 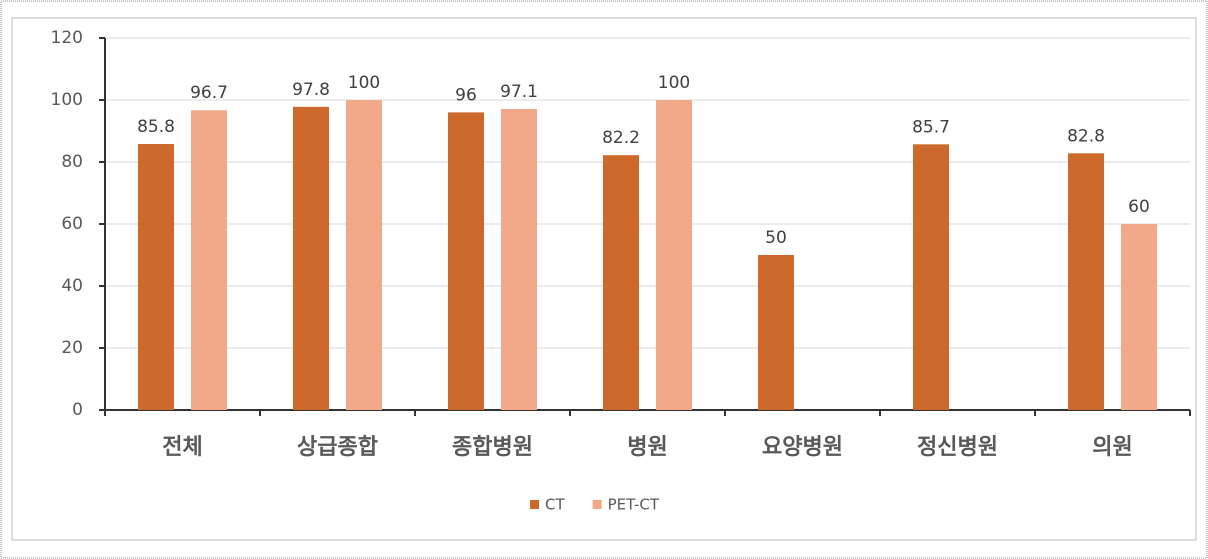 What do you see at coordinates (1086, 136) in the screenshot?
I see `data-label: 82.8` at bounding box center [1086, 136].